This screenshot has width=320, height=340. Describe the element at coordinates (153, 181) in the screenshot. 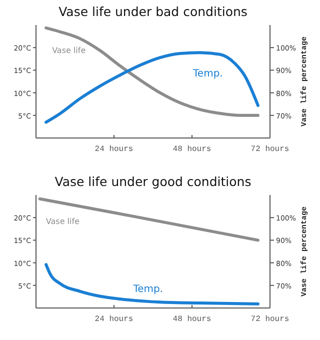

I see `chart-title: Vase life under good conditions` at that location.